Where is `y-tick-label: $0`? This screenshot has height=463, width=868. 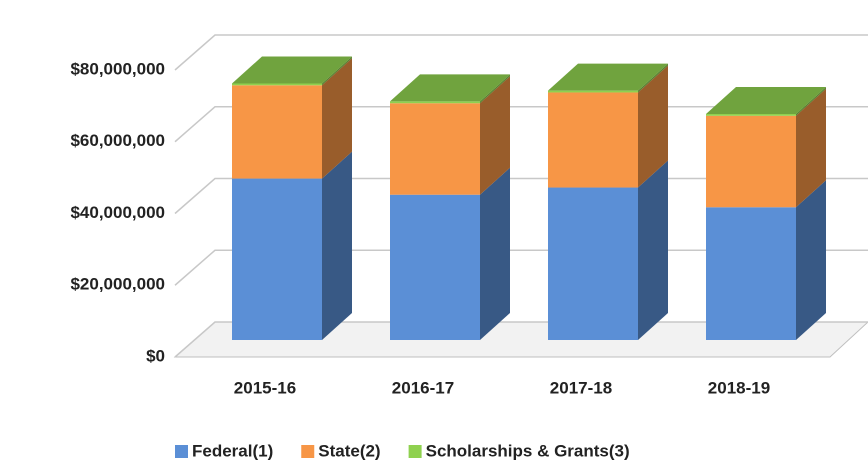
y-tick-label: $0 is located at coordinates (155, 355).